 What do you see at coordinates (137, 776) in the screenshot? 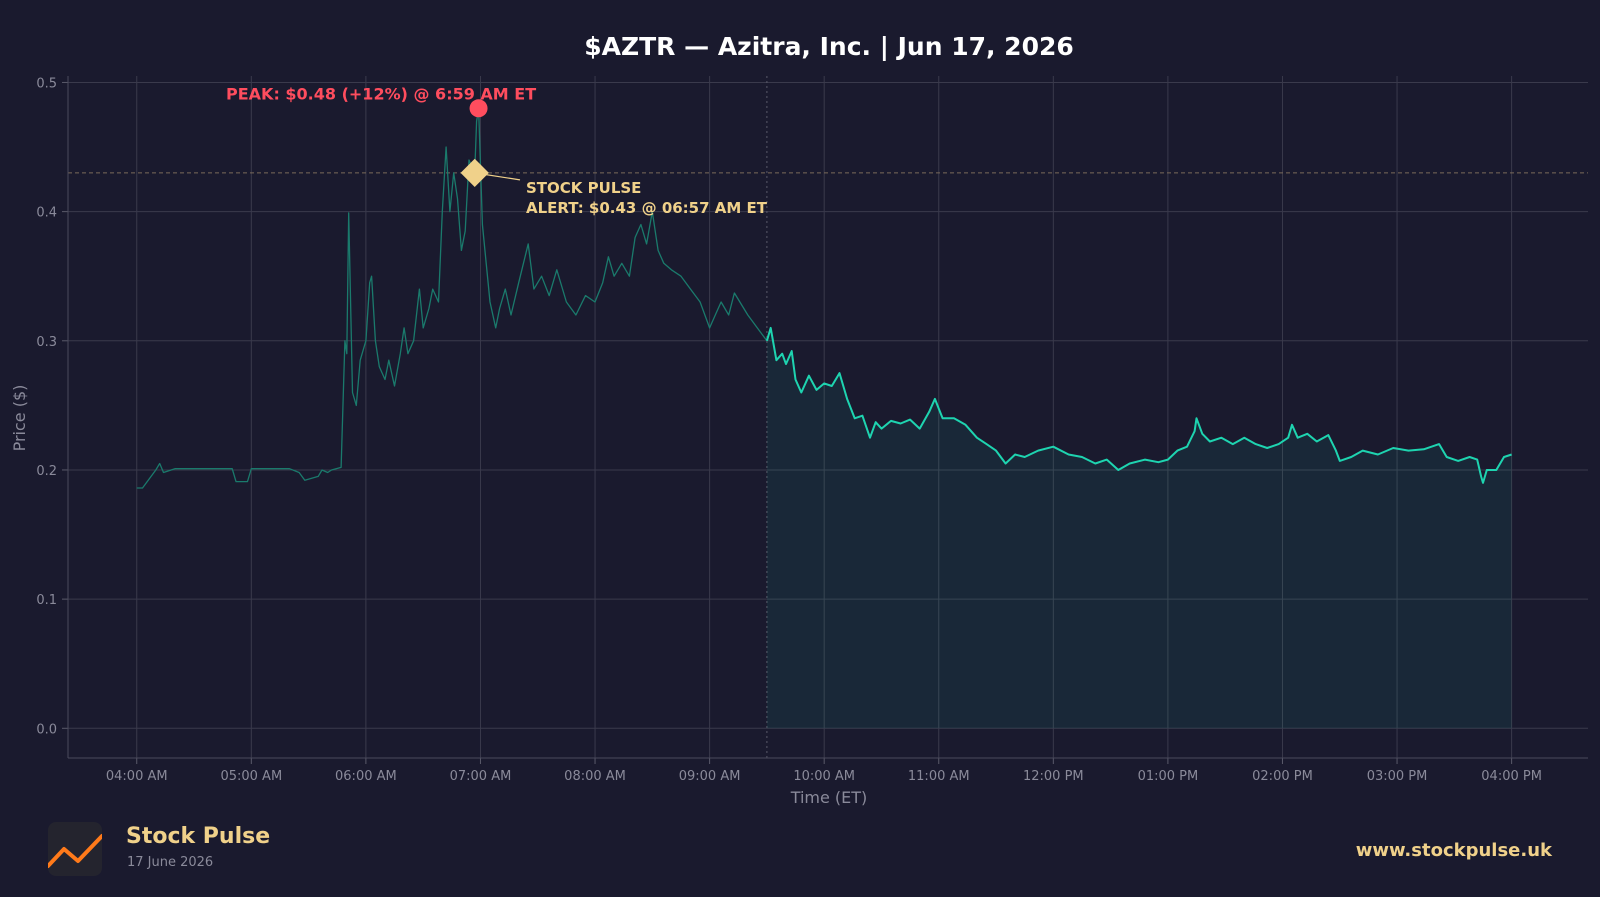
I see `x-tick-label: 04:00 AM` at bounding box center [137, 776].